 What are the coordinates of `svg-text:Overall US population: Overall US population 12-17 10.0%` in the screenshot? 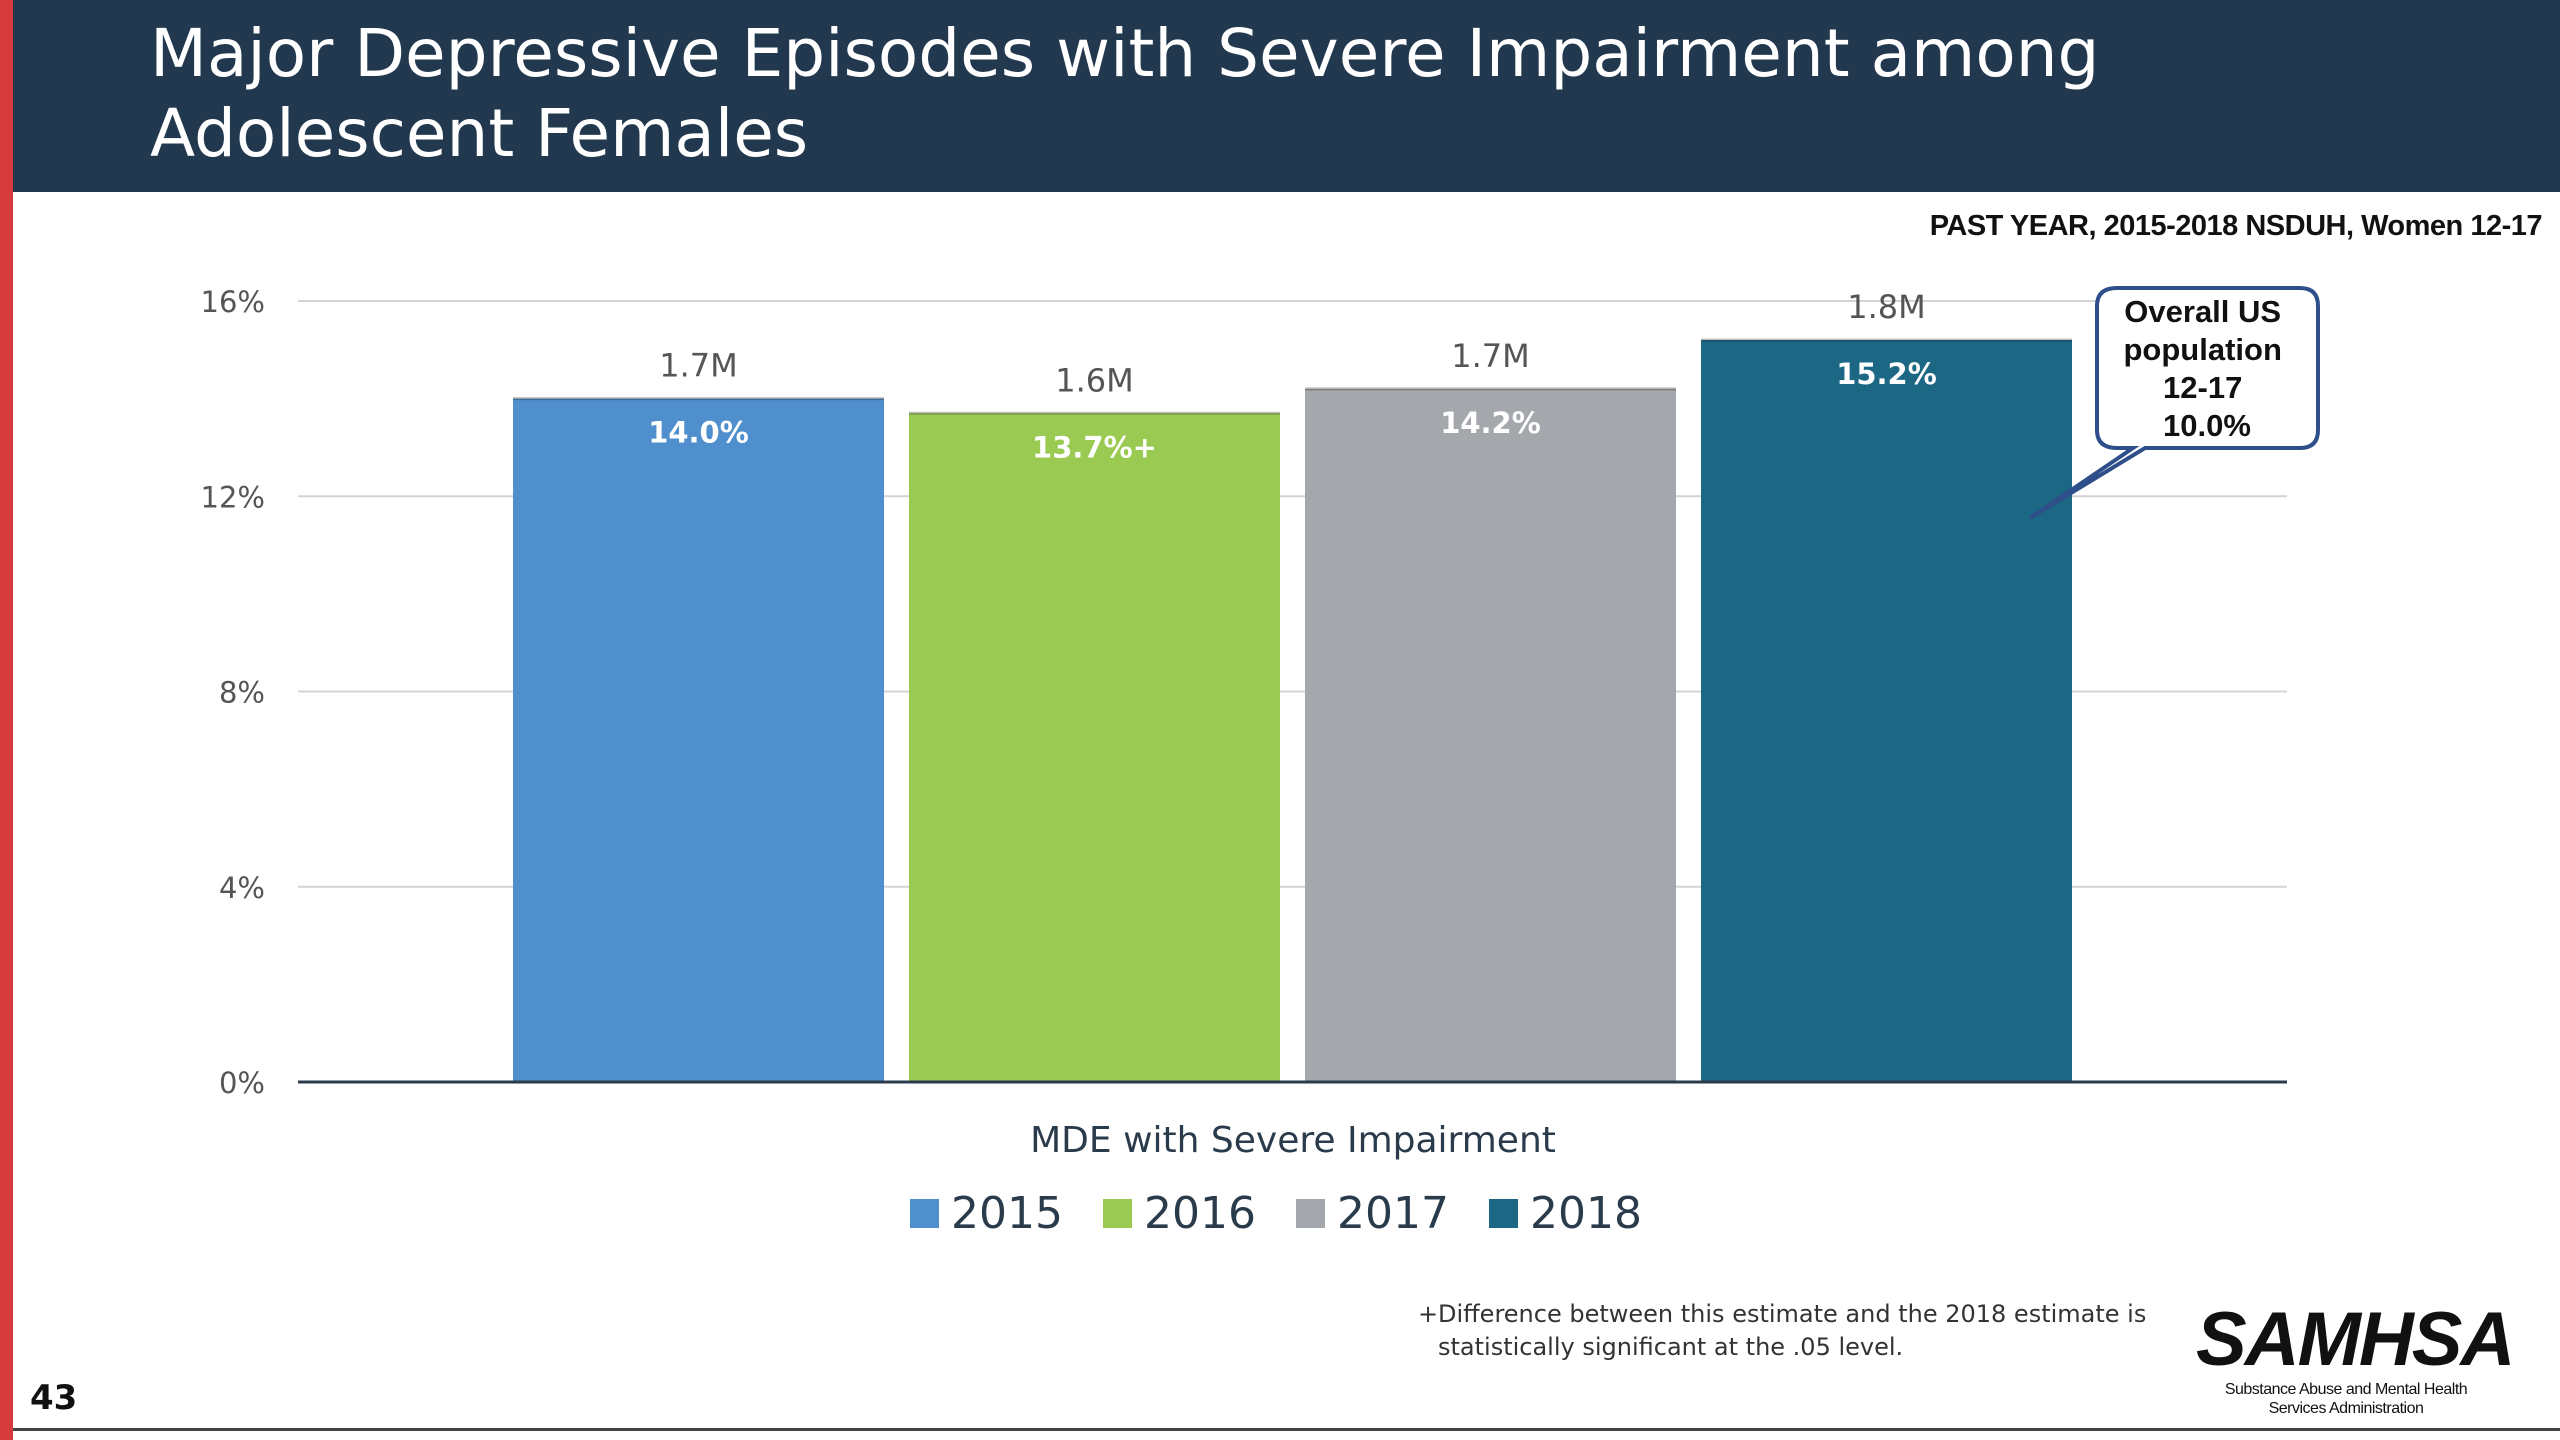 It's located at (2206, 368).